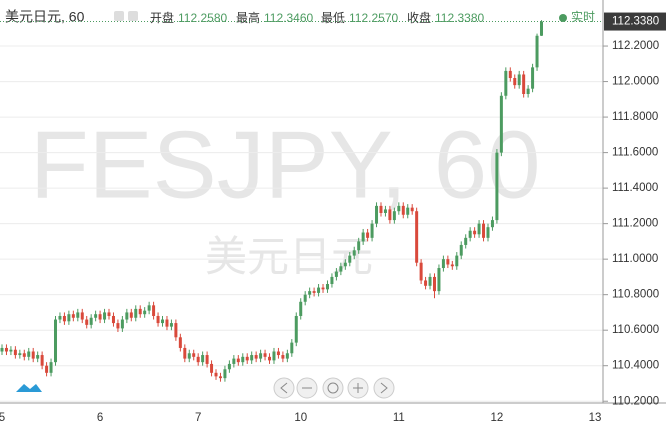  Describe the element at coordinates (635, 46) in the screenshot. I see `y-tick-label: 112.2000` at that location.